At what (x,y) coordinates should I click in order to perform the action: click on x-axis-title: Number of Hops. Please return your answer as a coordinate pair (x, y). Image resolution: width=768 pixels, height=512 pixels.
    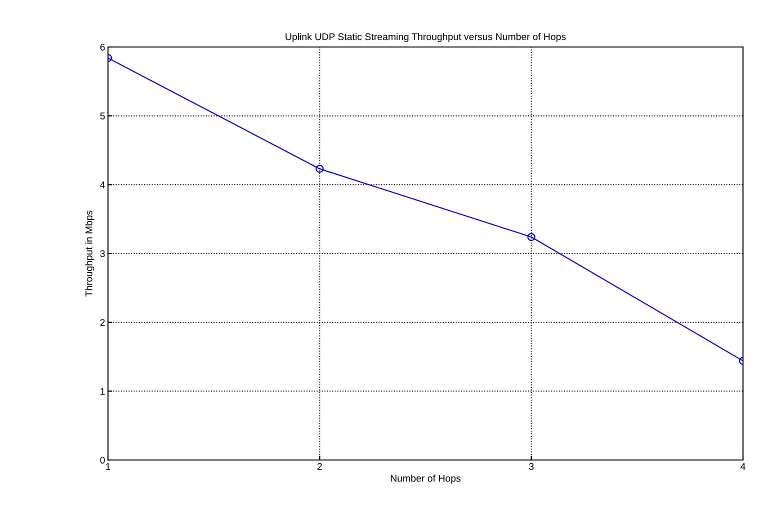
    Looking at the image, I should click on (425, 479).